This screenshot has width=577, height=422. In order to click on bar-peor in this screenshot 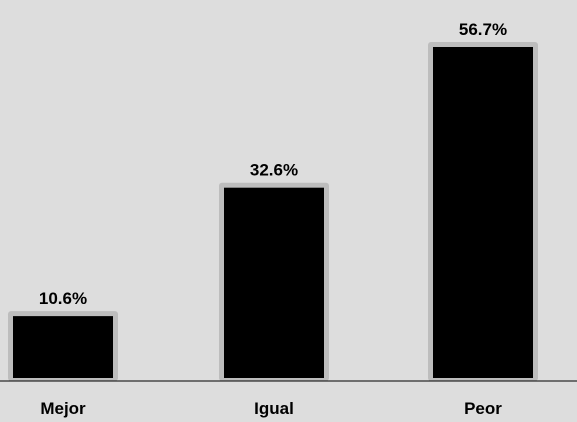, I will do `click(483, 212)`.